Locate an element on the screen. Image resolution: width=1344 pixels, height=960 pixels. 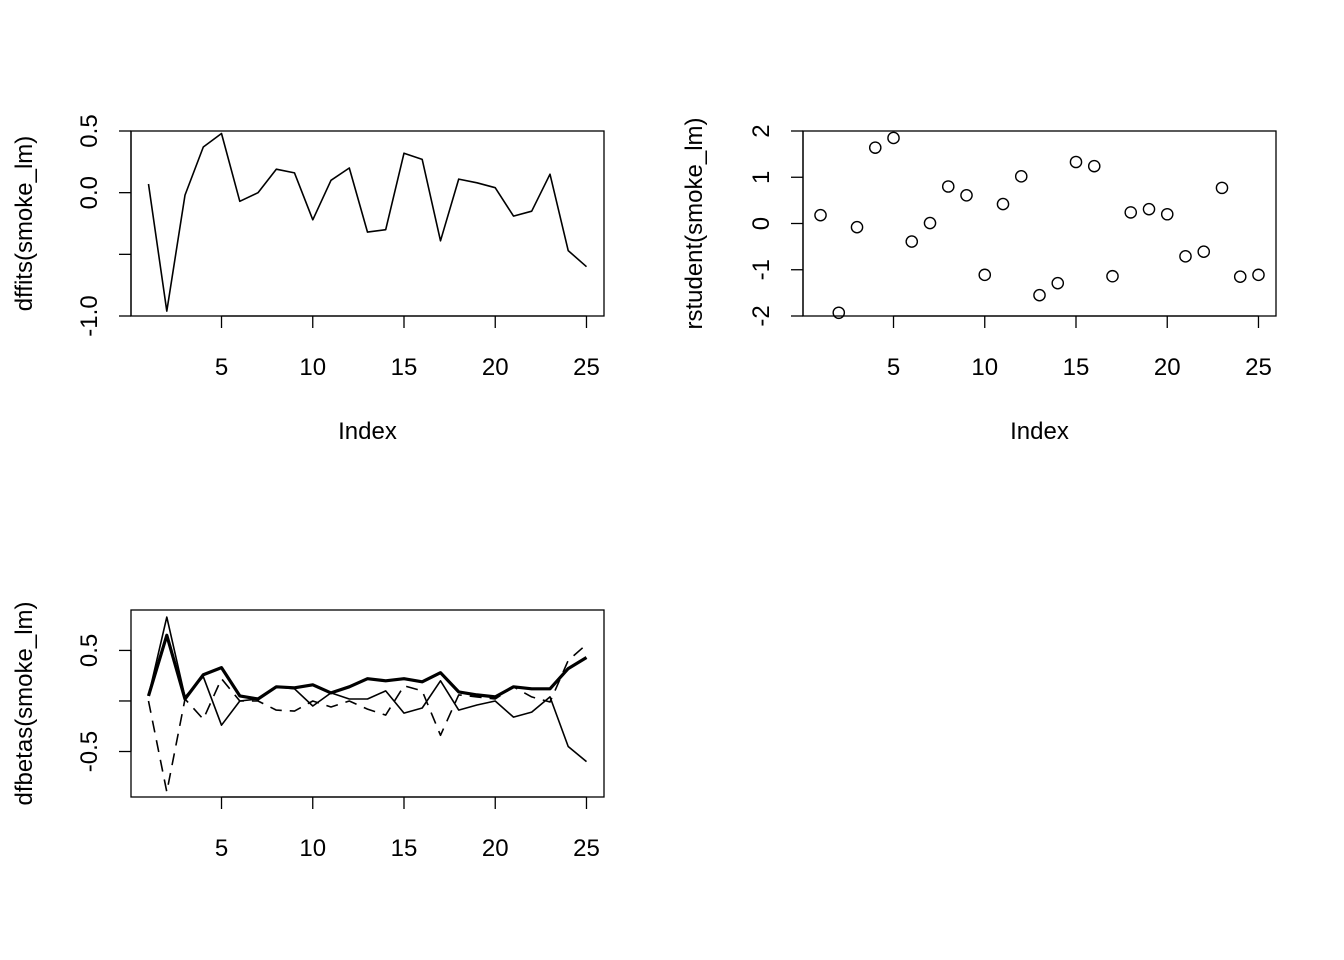
panel-3: 5 10 15 20 25 -0.5 0.5 dfbetas(smoke_lm) is located at coordinates (308, 731).